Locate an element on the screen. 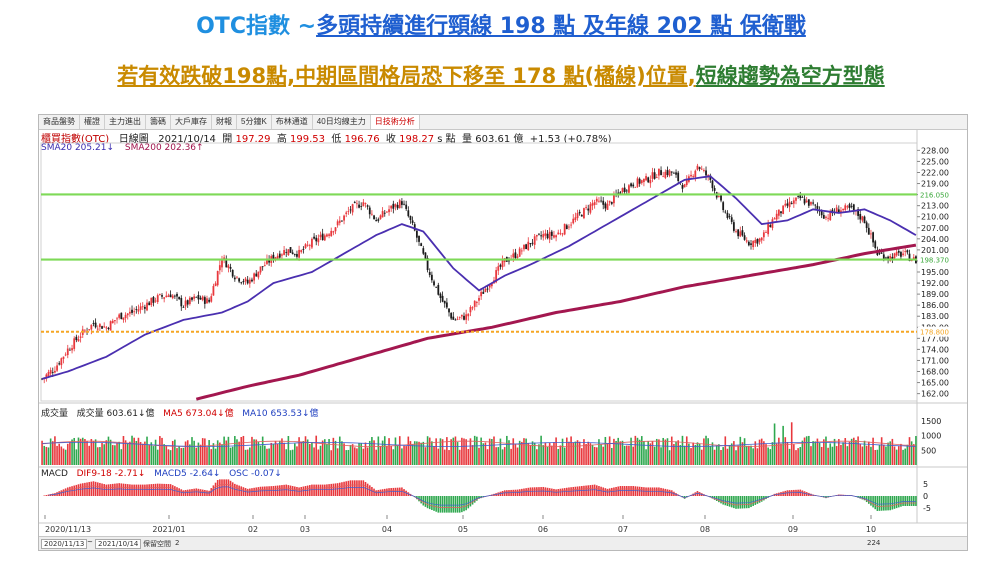 The height and width of the screenshot is (569, 1002). tab-3: 籌碼 is located at coordinates (158, 122).